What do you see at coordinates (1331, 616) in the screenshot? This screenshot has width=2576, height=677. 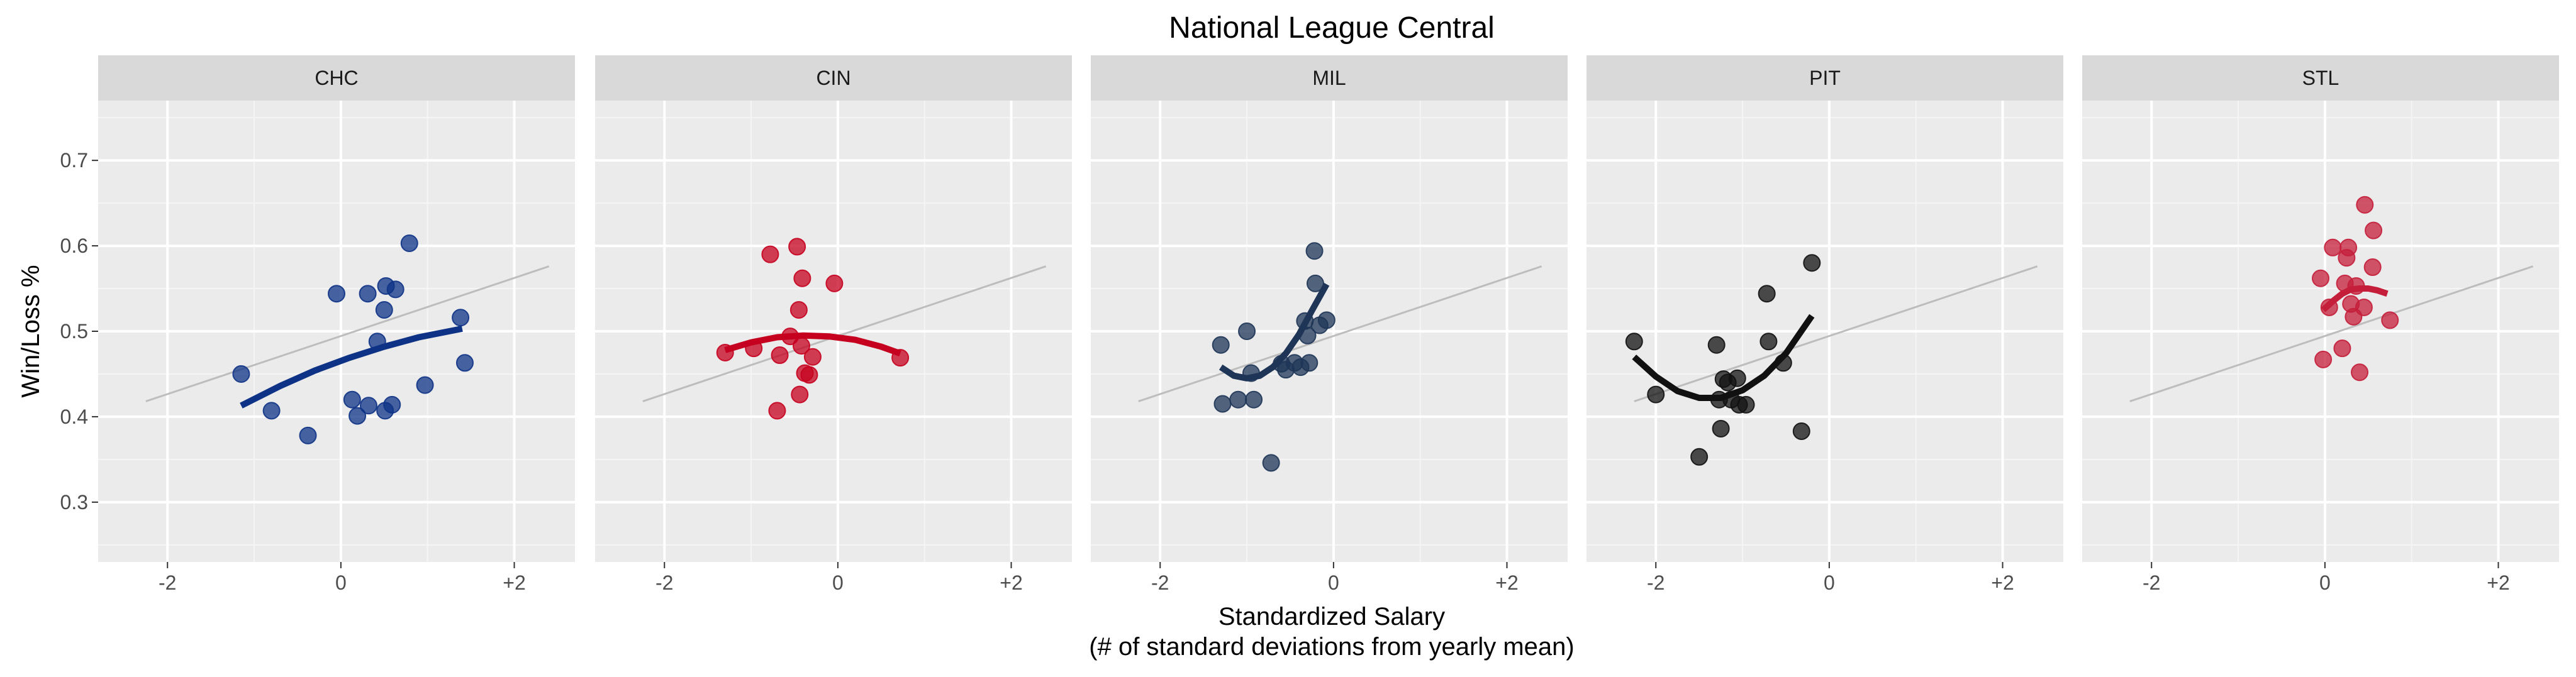 I see `x-axis-title: Standardized Salary` at bounding box center [1331, 616].